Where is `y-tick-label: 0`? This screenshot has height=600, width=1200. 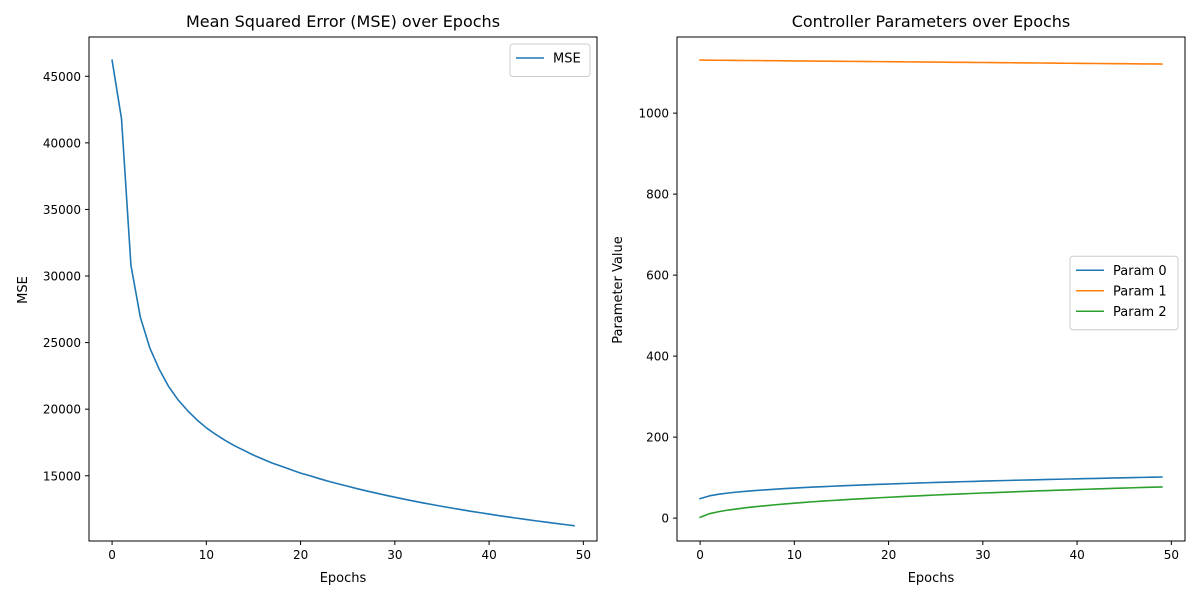
y-tick-label: 0 is located at coordinates (665, 519).